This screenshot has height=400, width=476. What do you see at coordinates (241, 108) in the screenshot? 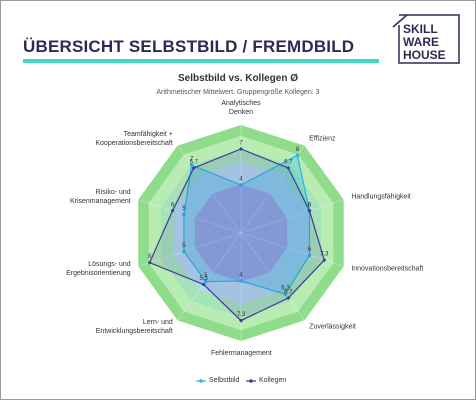
I see `category-label: Analytisches Denken` at bounding box center [241, 108].